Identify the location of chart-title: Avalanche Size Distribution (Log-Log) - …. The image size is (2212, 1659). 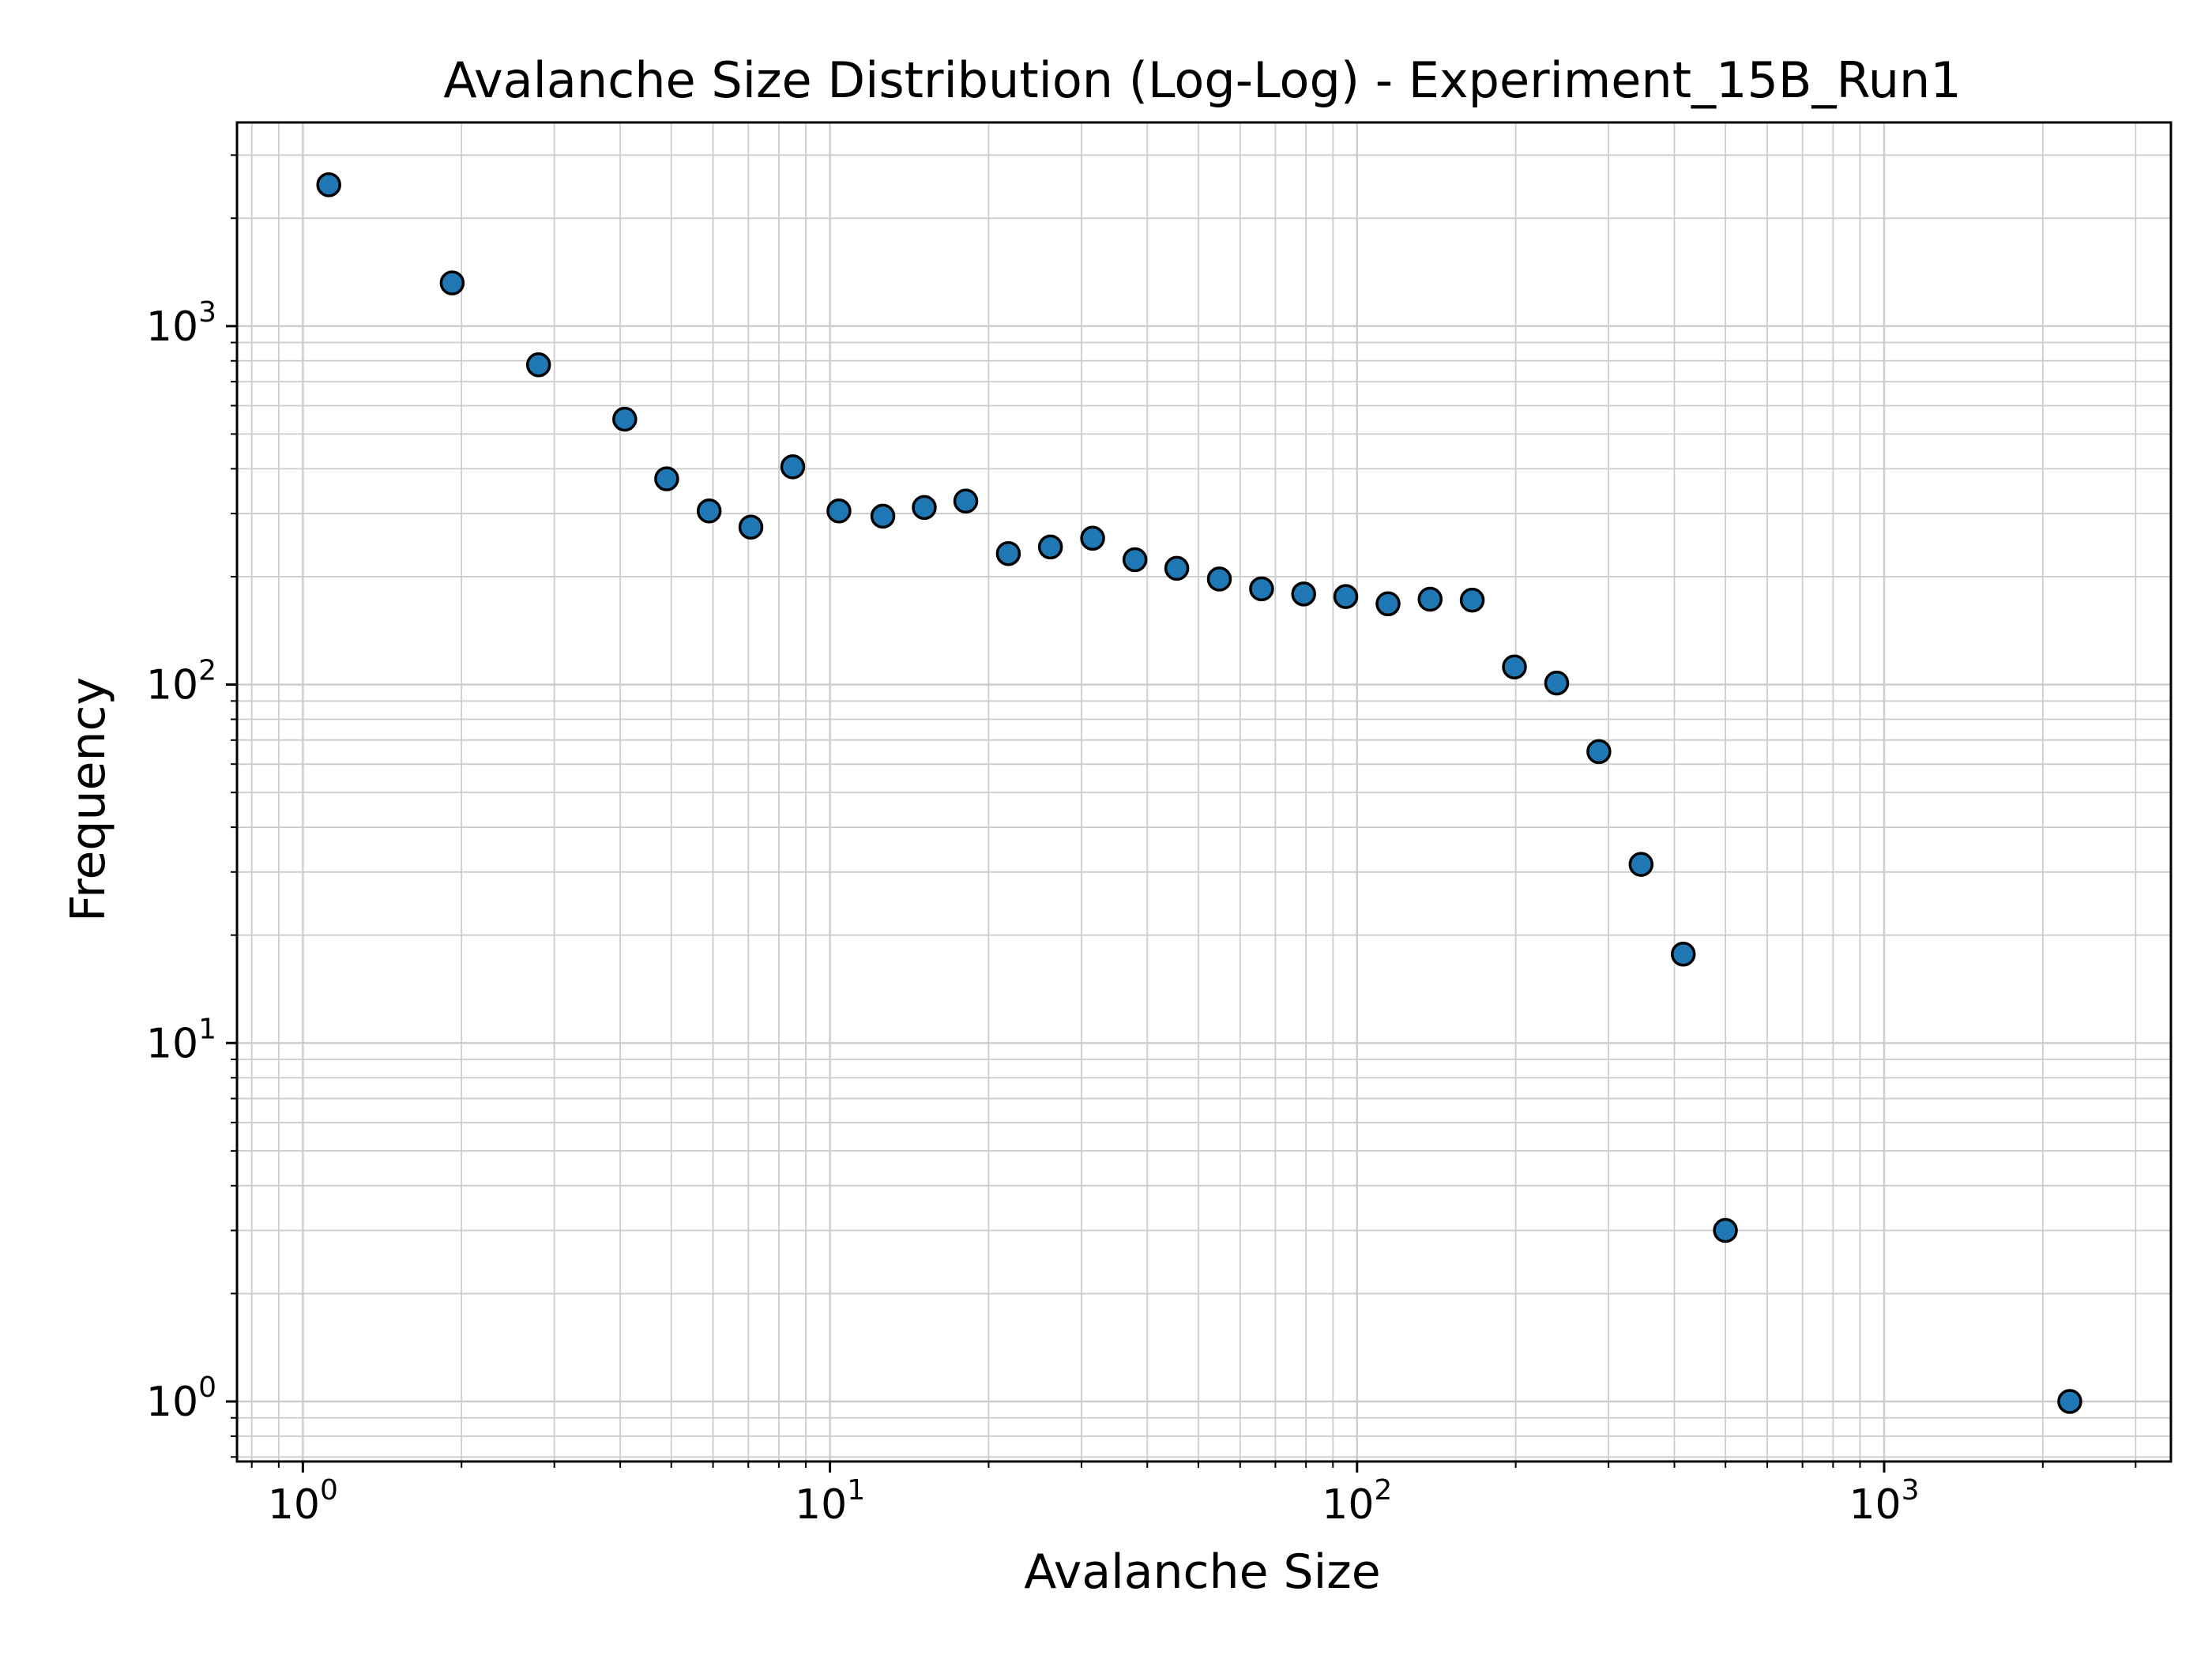
(1203, 80).